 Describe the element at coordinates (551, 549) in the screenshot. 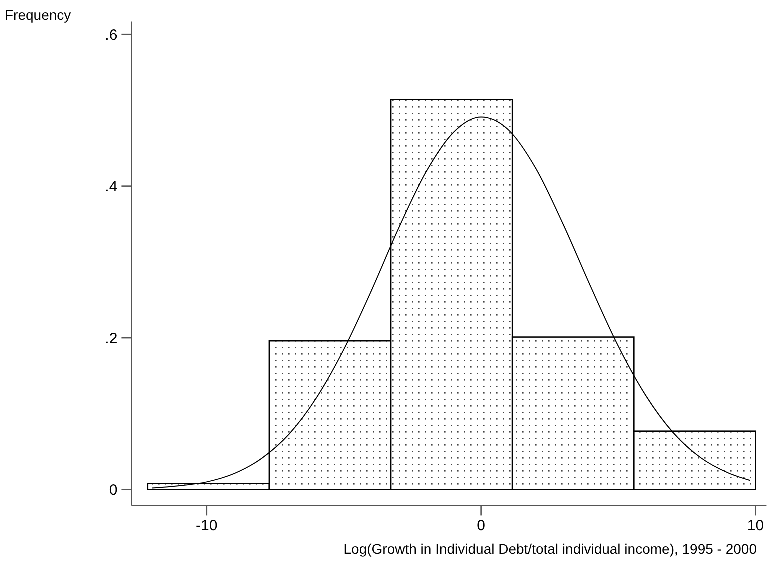

I see `x-axis-title: Log(Growth in Individual Debt/total individual income), 1995 - 2000` at that location.